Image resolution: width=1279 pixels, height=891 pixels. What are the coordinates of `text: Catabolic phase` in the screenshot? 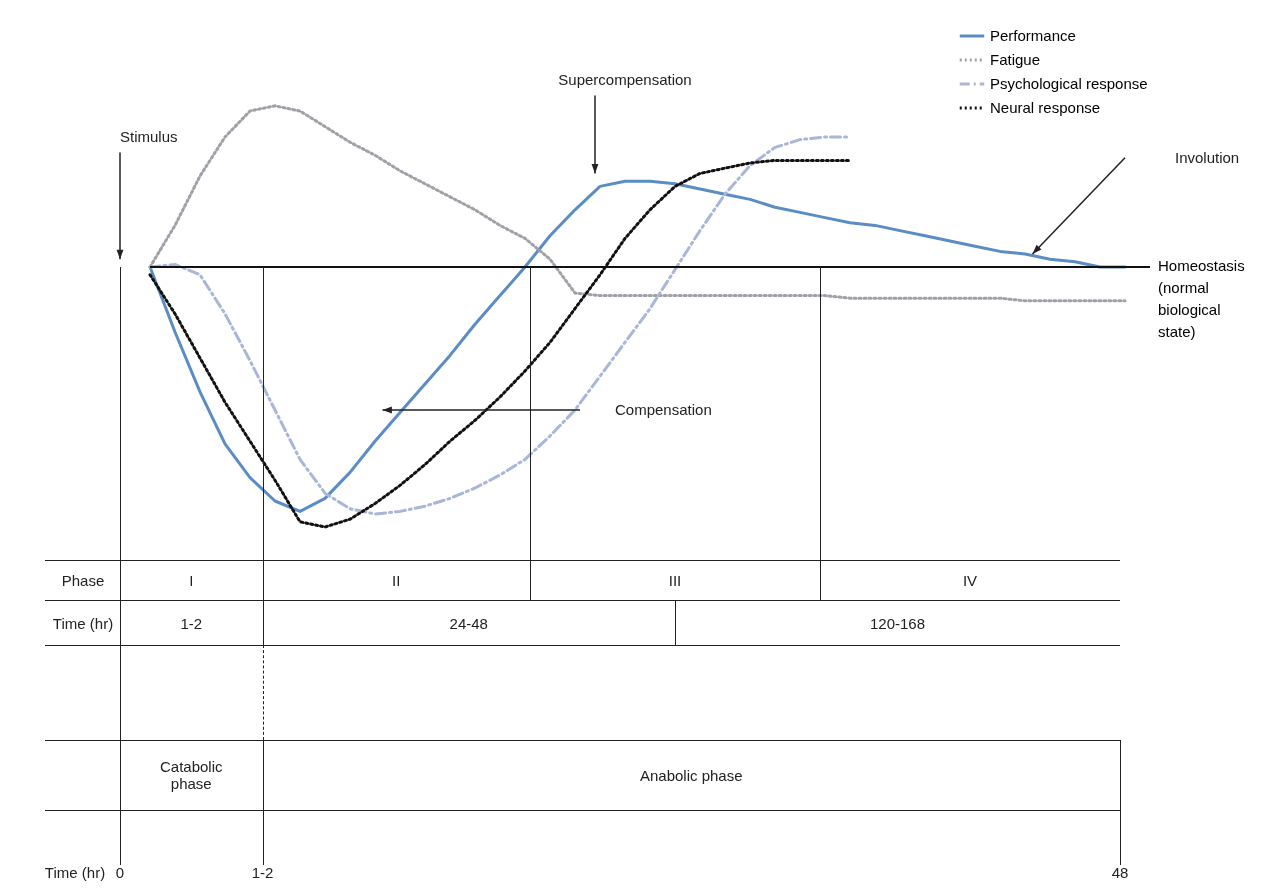 It's located at (191, 775).